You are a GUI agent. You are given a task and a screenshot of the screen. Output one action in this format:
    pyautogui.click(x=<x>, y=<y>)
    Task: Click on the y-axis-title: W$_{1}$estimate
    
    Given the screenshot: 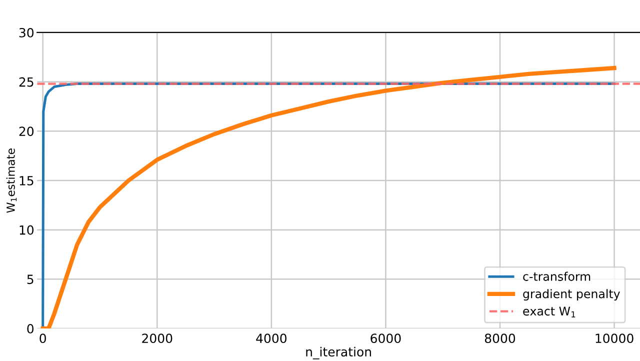 What is the action you would take?
    pyautogui.click(x=11, y=180)
    